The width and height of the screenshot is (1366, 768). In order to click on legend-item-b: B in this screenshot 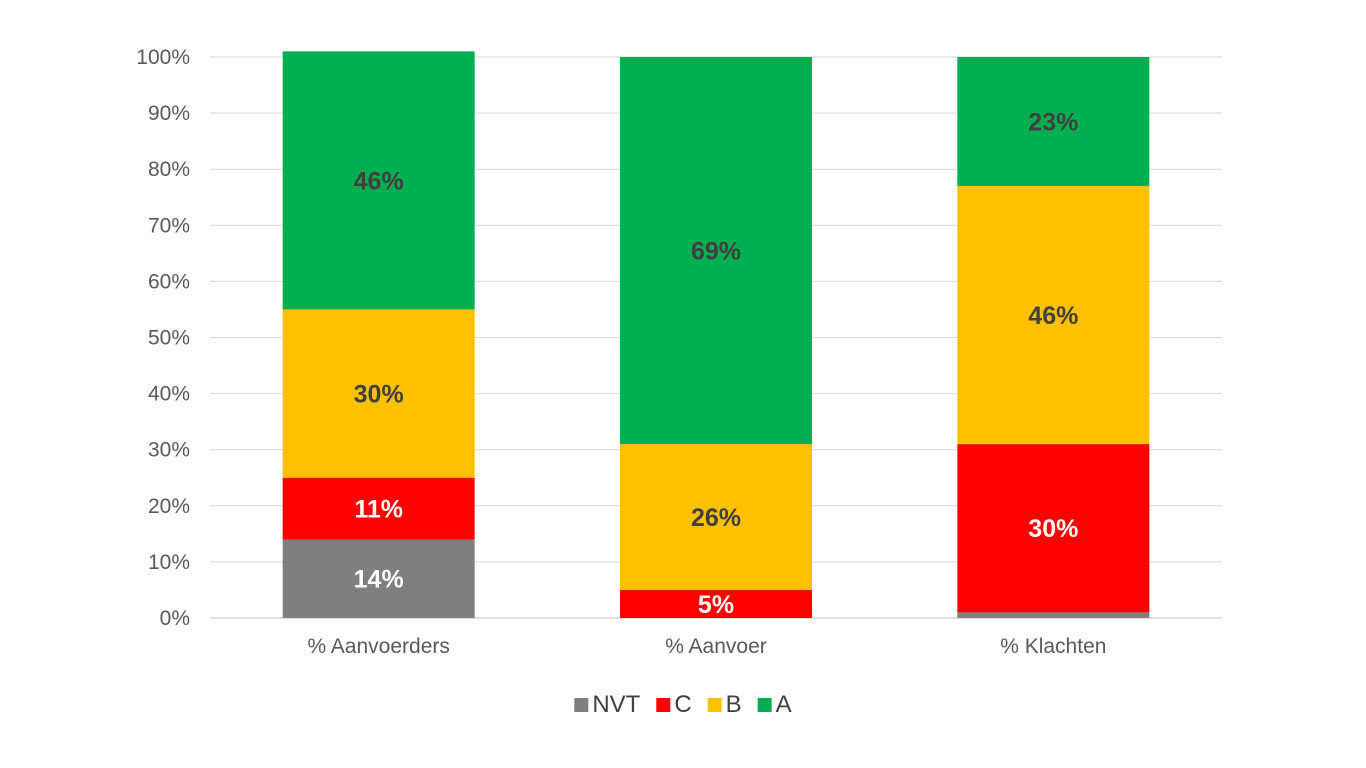, I will do `click(724, 704)`.